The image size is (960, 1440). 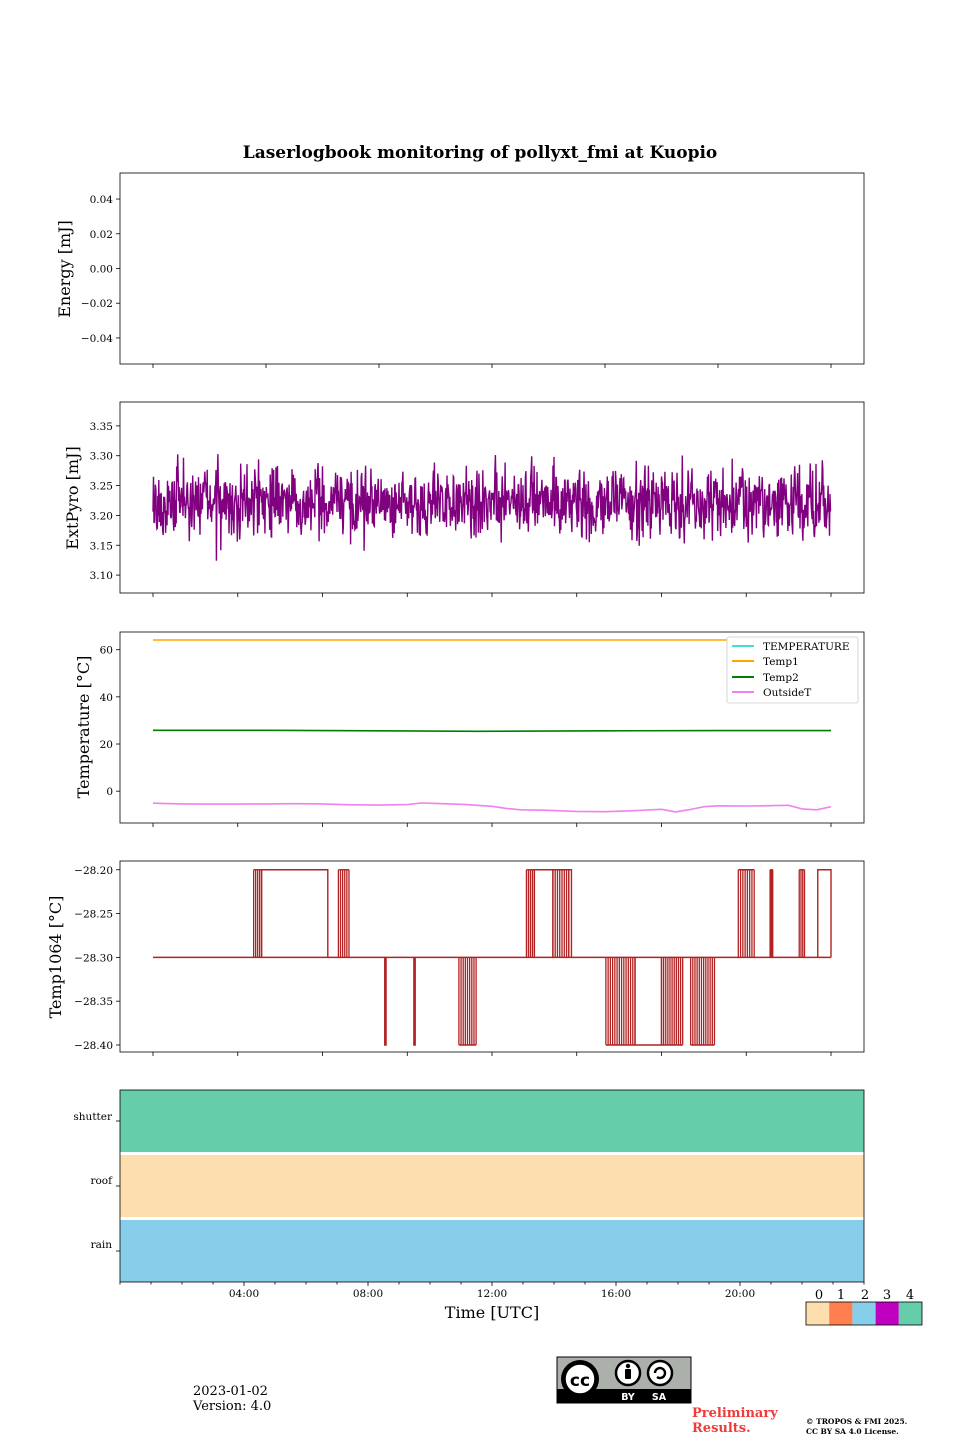 I want to click on extpyro-xticks, so click(x=492, y=595).